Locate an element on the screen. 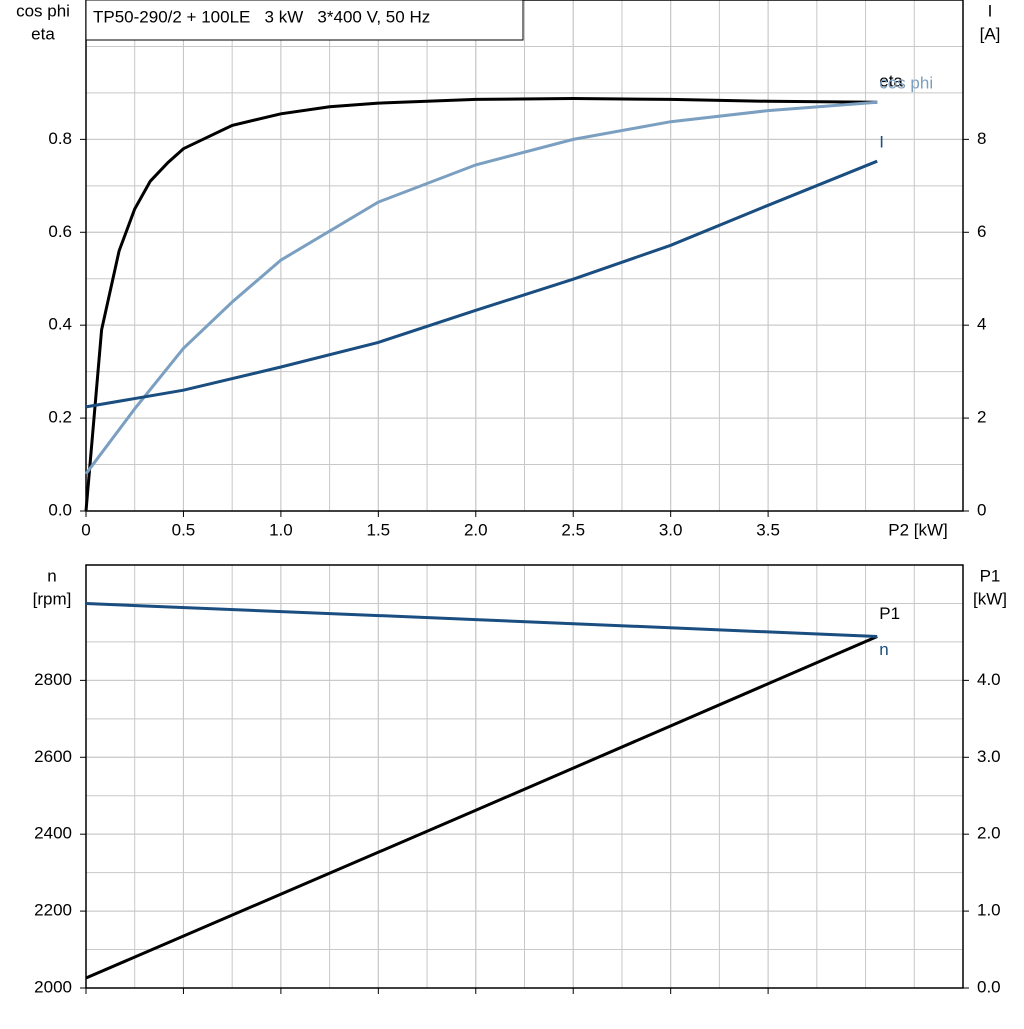 The width and height of the screenshot is (1024, 1029). y-axis-label: cos phi is located at coordinates (43, 10).